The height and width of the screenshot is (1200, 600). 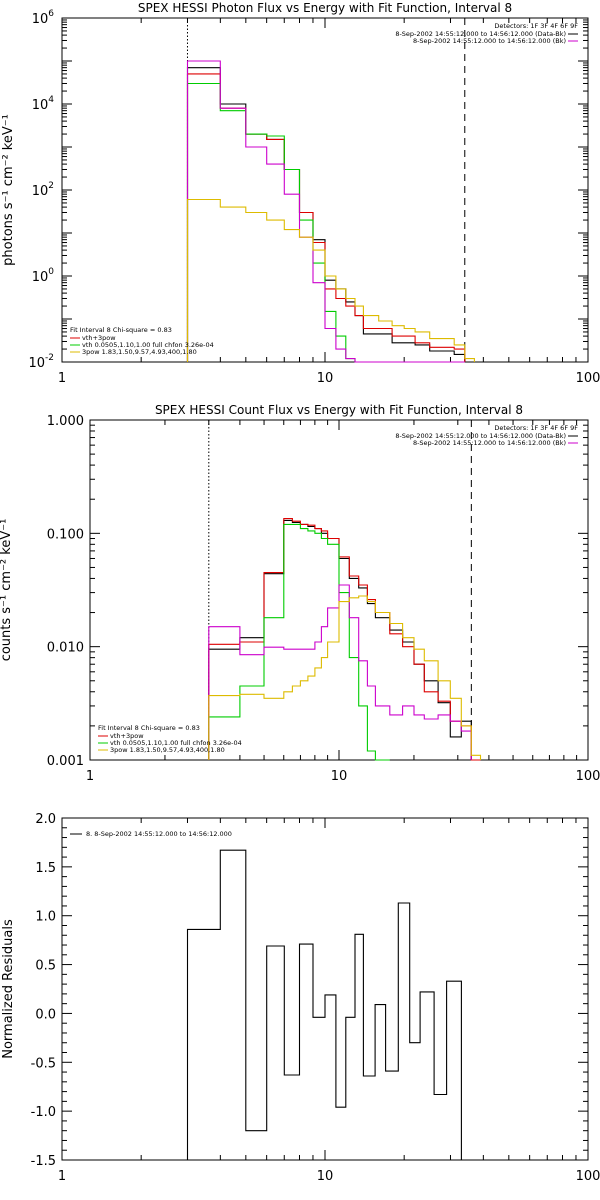 What do you see at coordinates (148, 345) in the screenshot?
I see `photon-fit-legend-entry: vth 0.0505,1.10,1.00 full chfon 3.26e-04` at bounding box center [148, 345].